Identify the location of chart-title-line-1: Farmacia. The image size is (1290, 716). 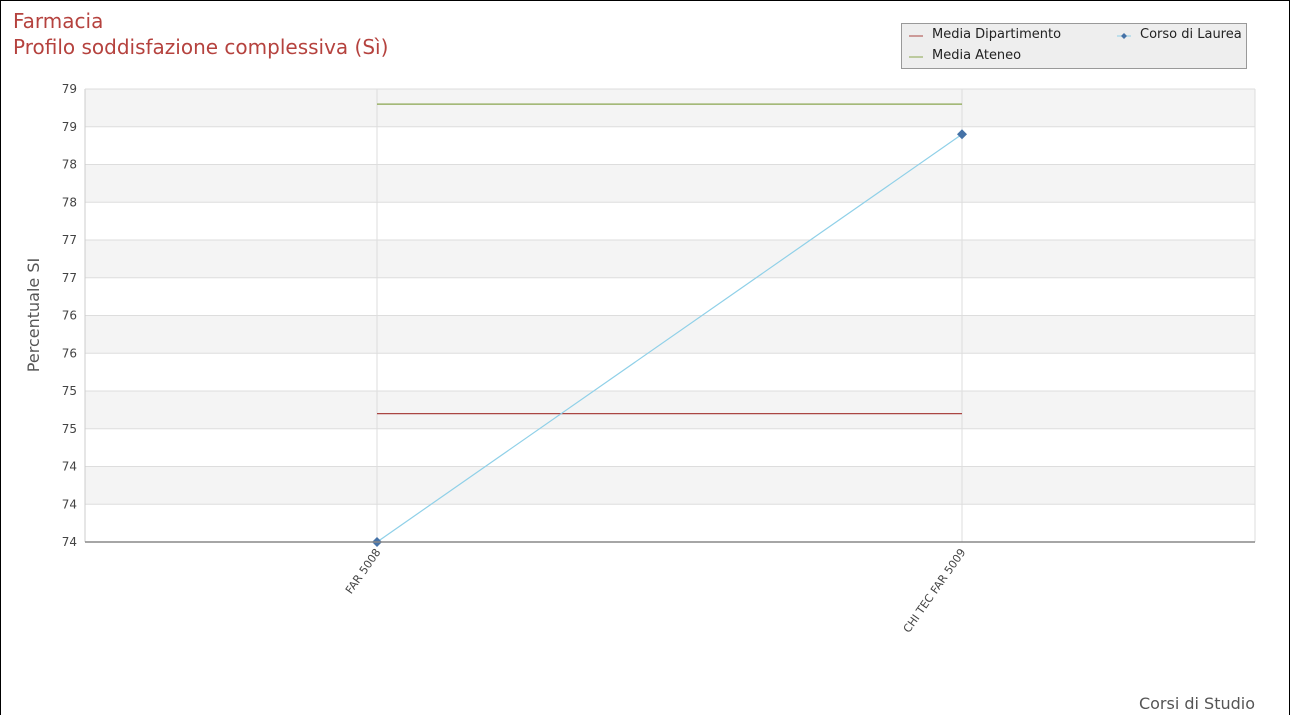
(58, 21).